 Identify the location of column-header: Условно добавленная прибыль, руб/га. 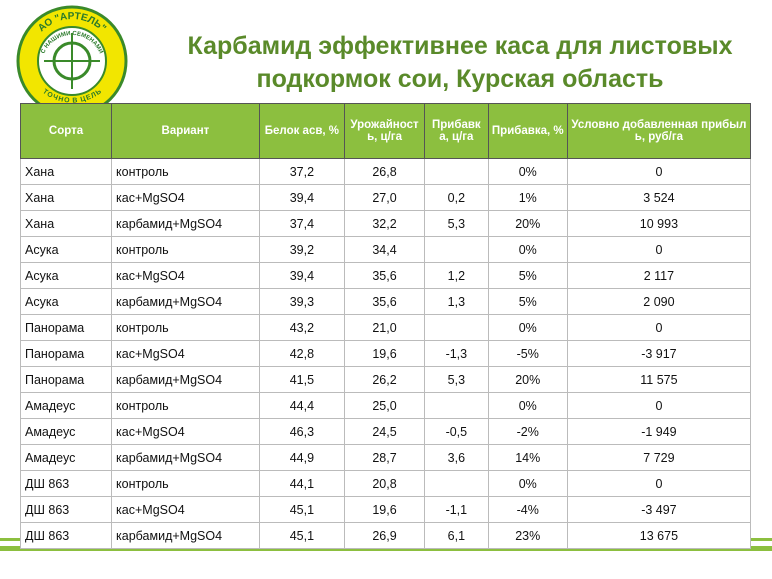
(659, 131).